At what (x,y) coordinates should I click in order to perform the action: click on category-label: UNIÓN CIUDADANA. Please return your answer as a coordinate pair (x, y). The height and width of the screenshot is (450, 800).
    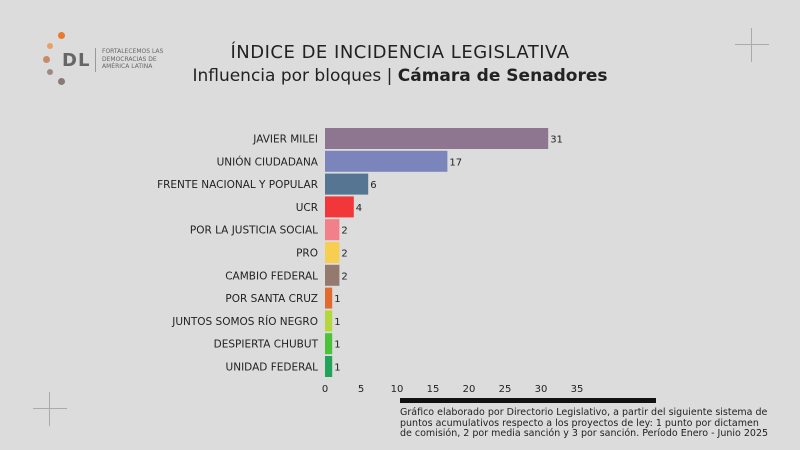
    Looking at the image, I should click on (268, 161).